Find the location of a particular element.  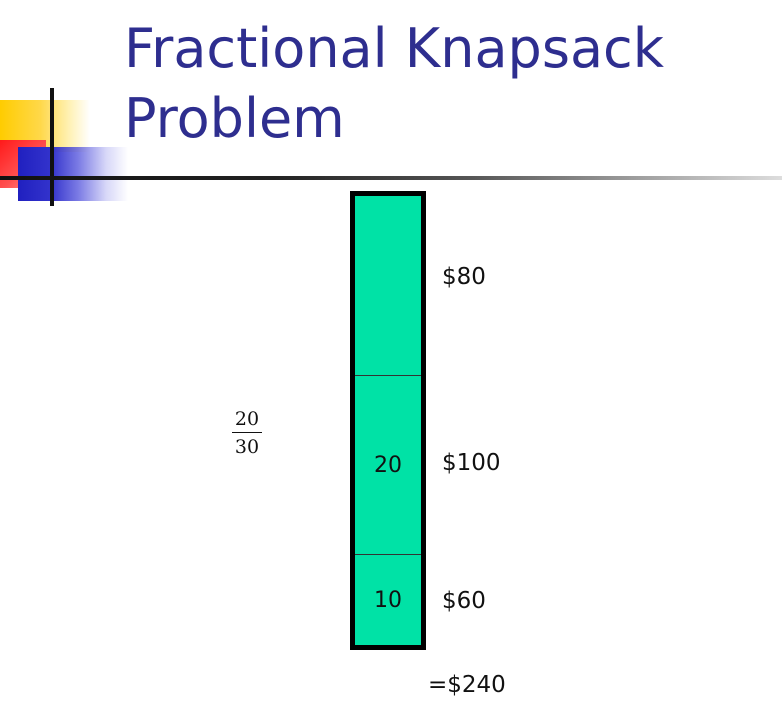

slide-title-line-1: Fractional Knapsack is located at coordinates (394, 48).